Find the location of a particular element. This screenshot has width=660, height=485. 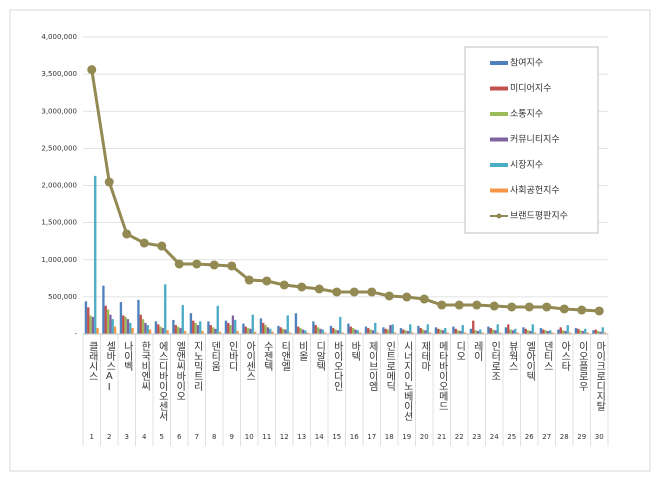

rank-label: 8 is located at coordinates (214, 437).